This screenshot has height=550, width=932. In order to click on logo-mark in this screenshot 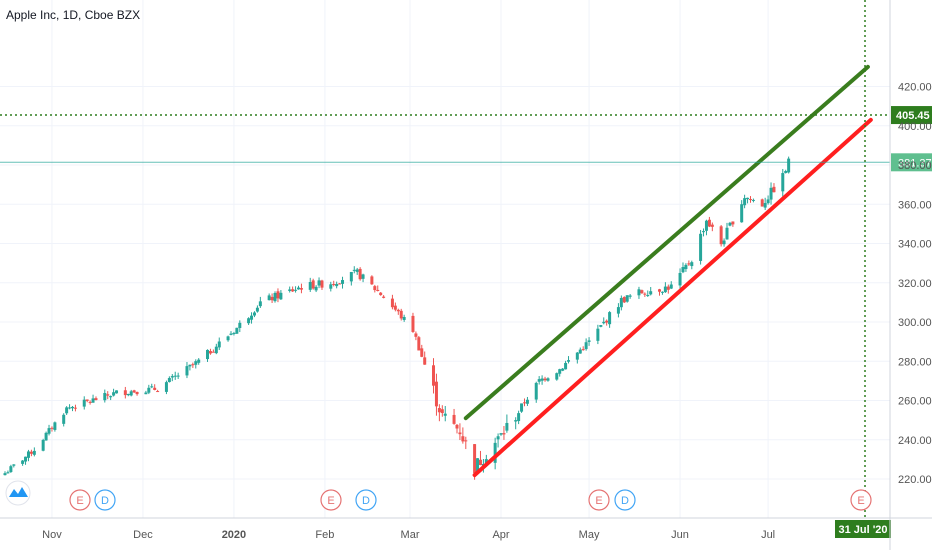, I will do `click(18, 492)`.